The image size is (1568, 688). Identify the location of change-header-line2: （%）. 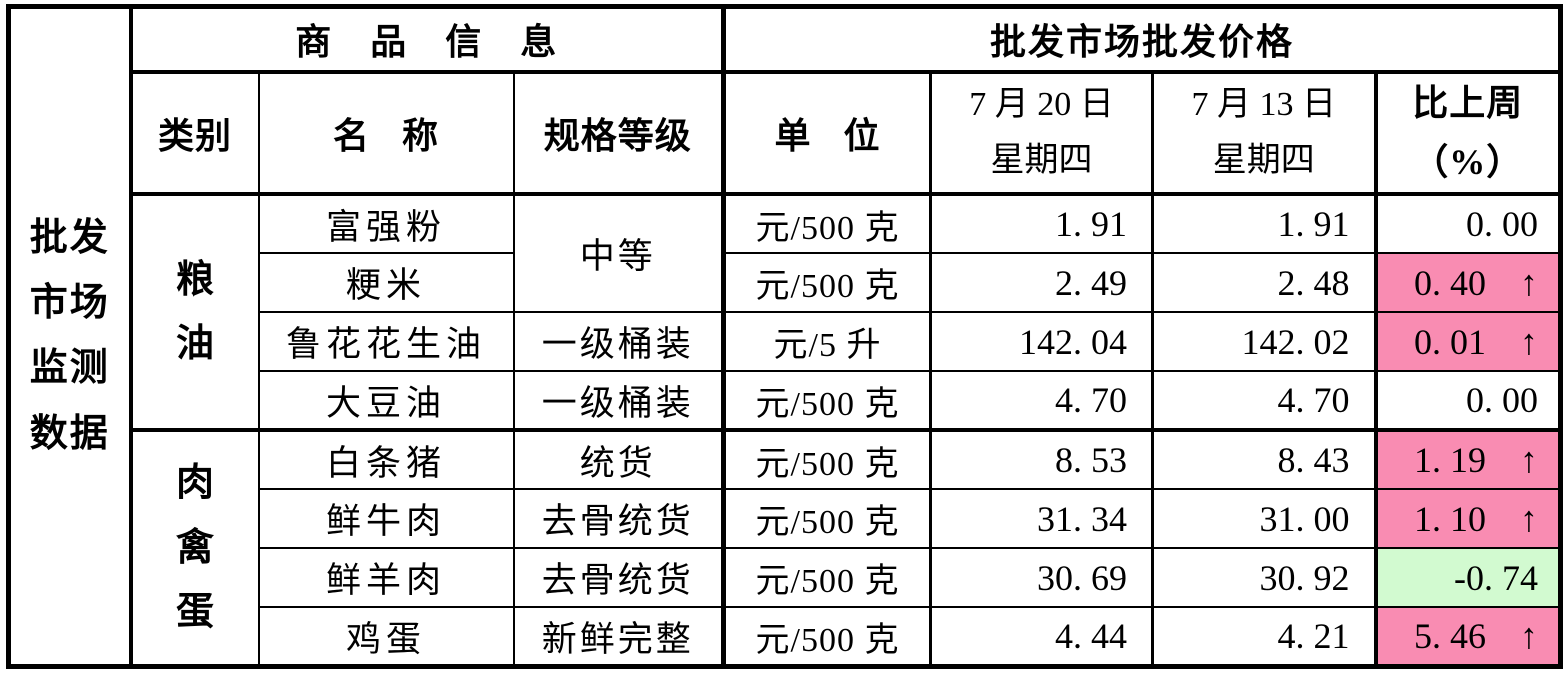
(1468, 161).